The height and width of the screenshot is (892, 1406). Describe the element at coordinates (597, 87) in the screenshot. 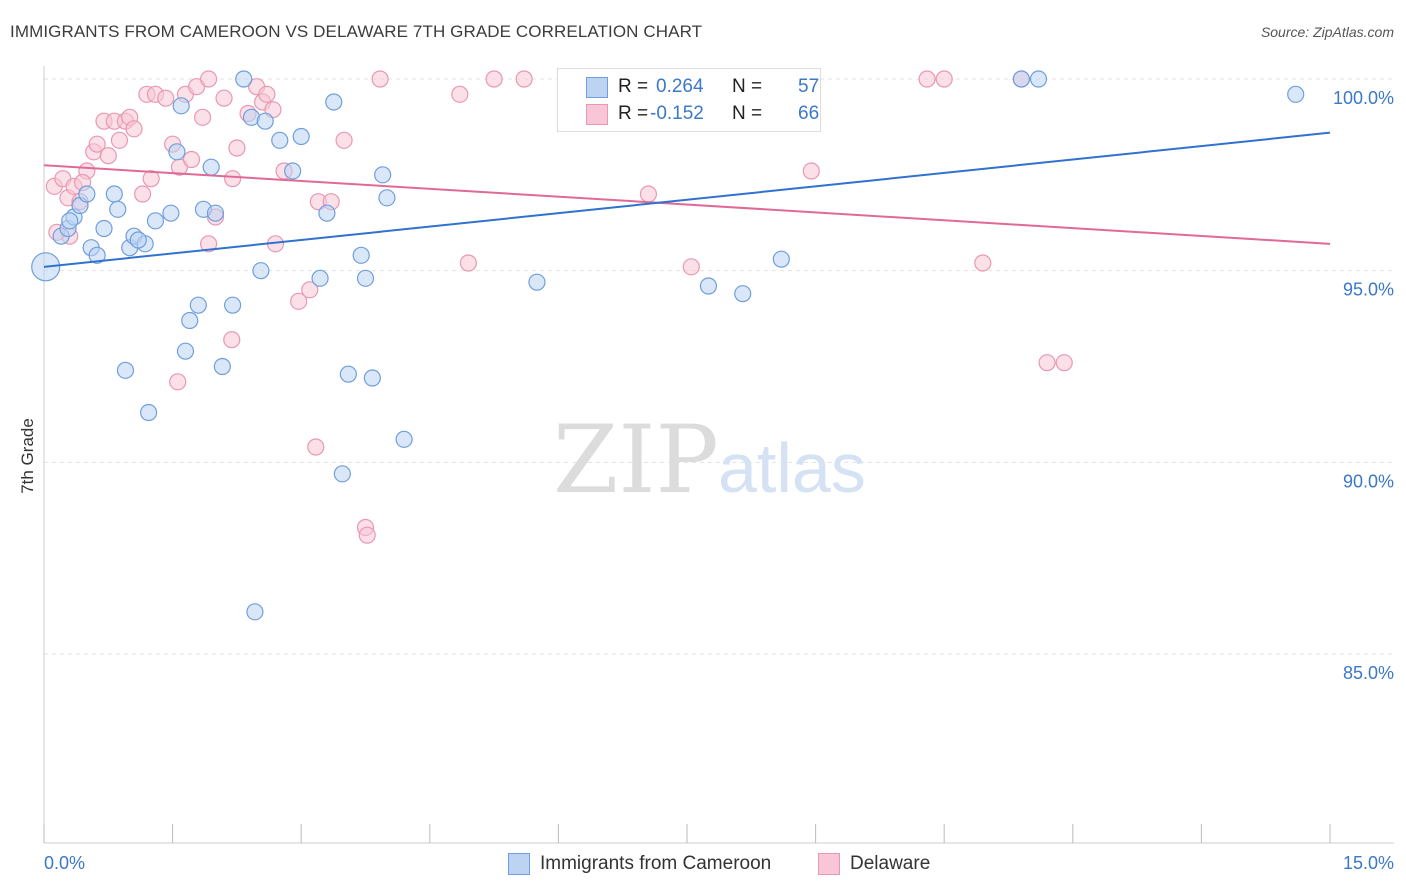

I see `legend-swatch-cameroon` at that location.